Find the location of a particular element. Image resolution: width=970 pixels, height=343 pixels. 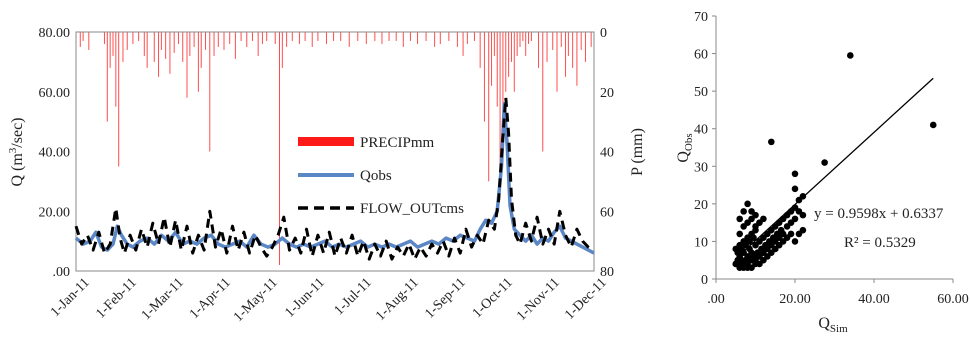

scatter-y-tick-label: 60 is located at coordinates (701, 55).